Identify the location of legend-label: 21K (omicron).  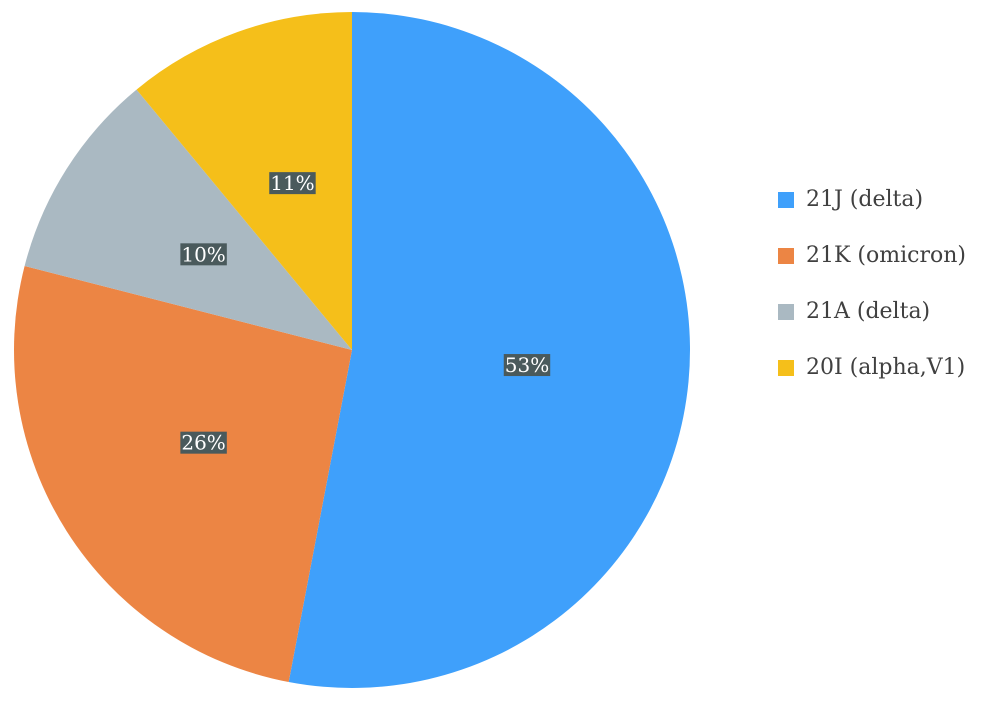
(886, 255).